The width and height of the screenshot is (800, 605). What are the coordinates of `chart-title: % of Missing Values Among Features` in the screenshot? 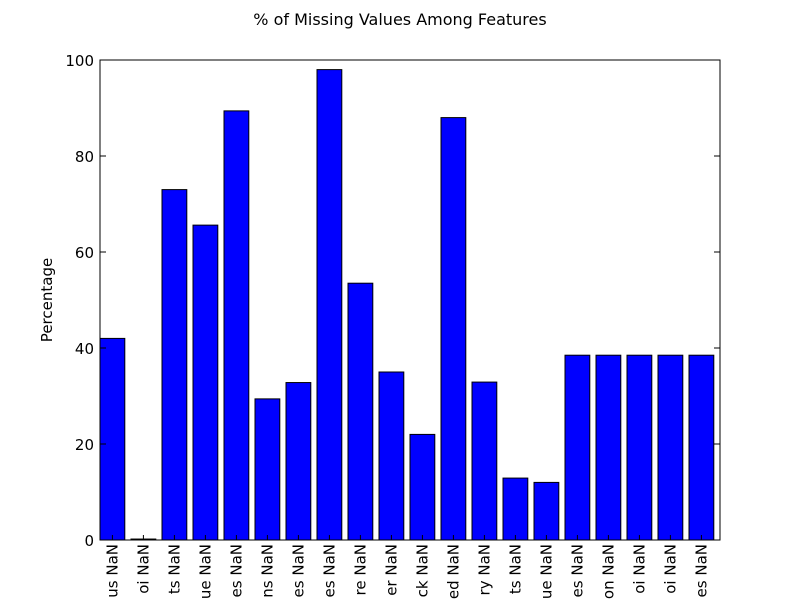 It's located at (399, 19).